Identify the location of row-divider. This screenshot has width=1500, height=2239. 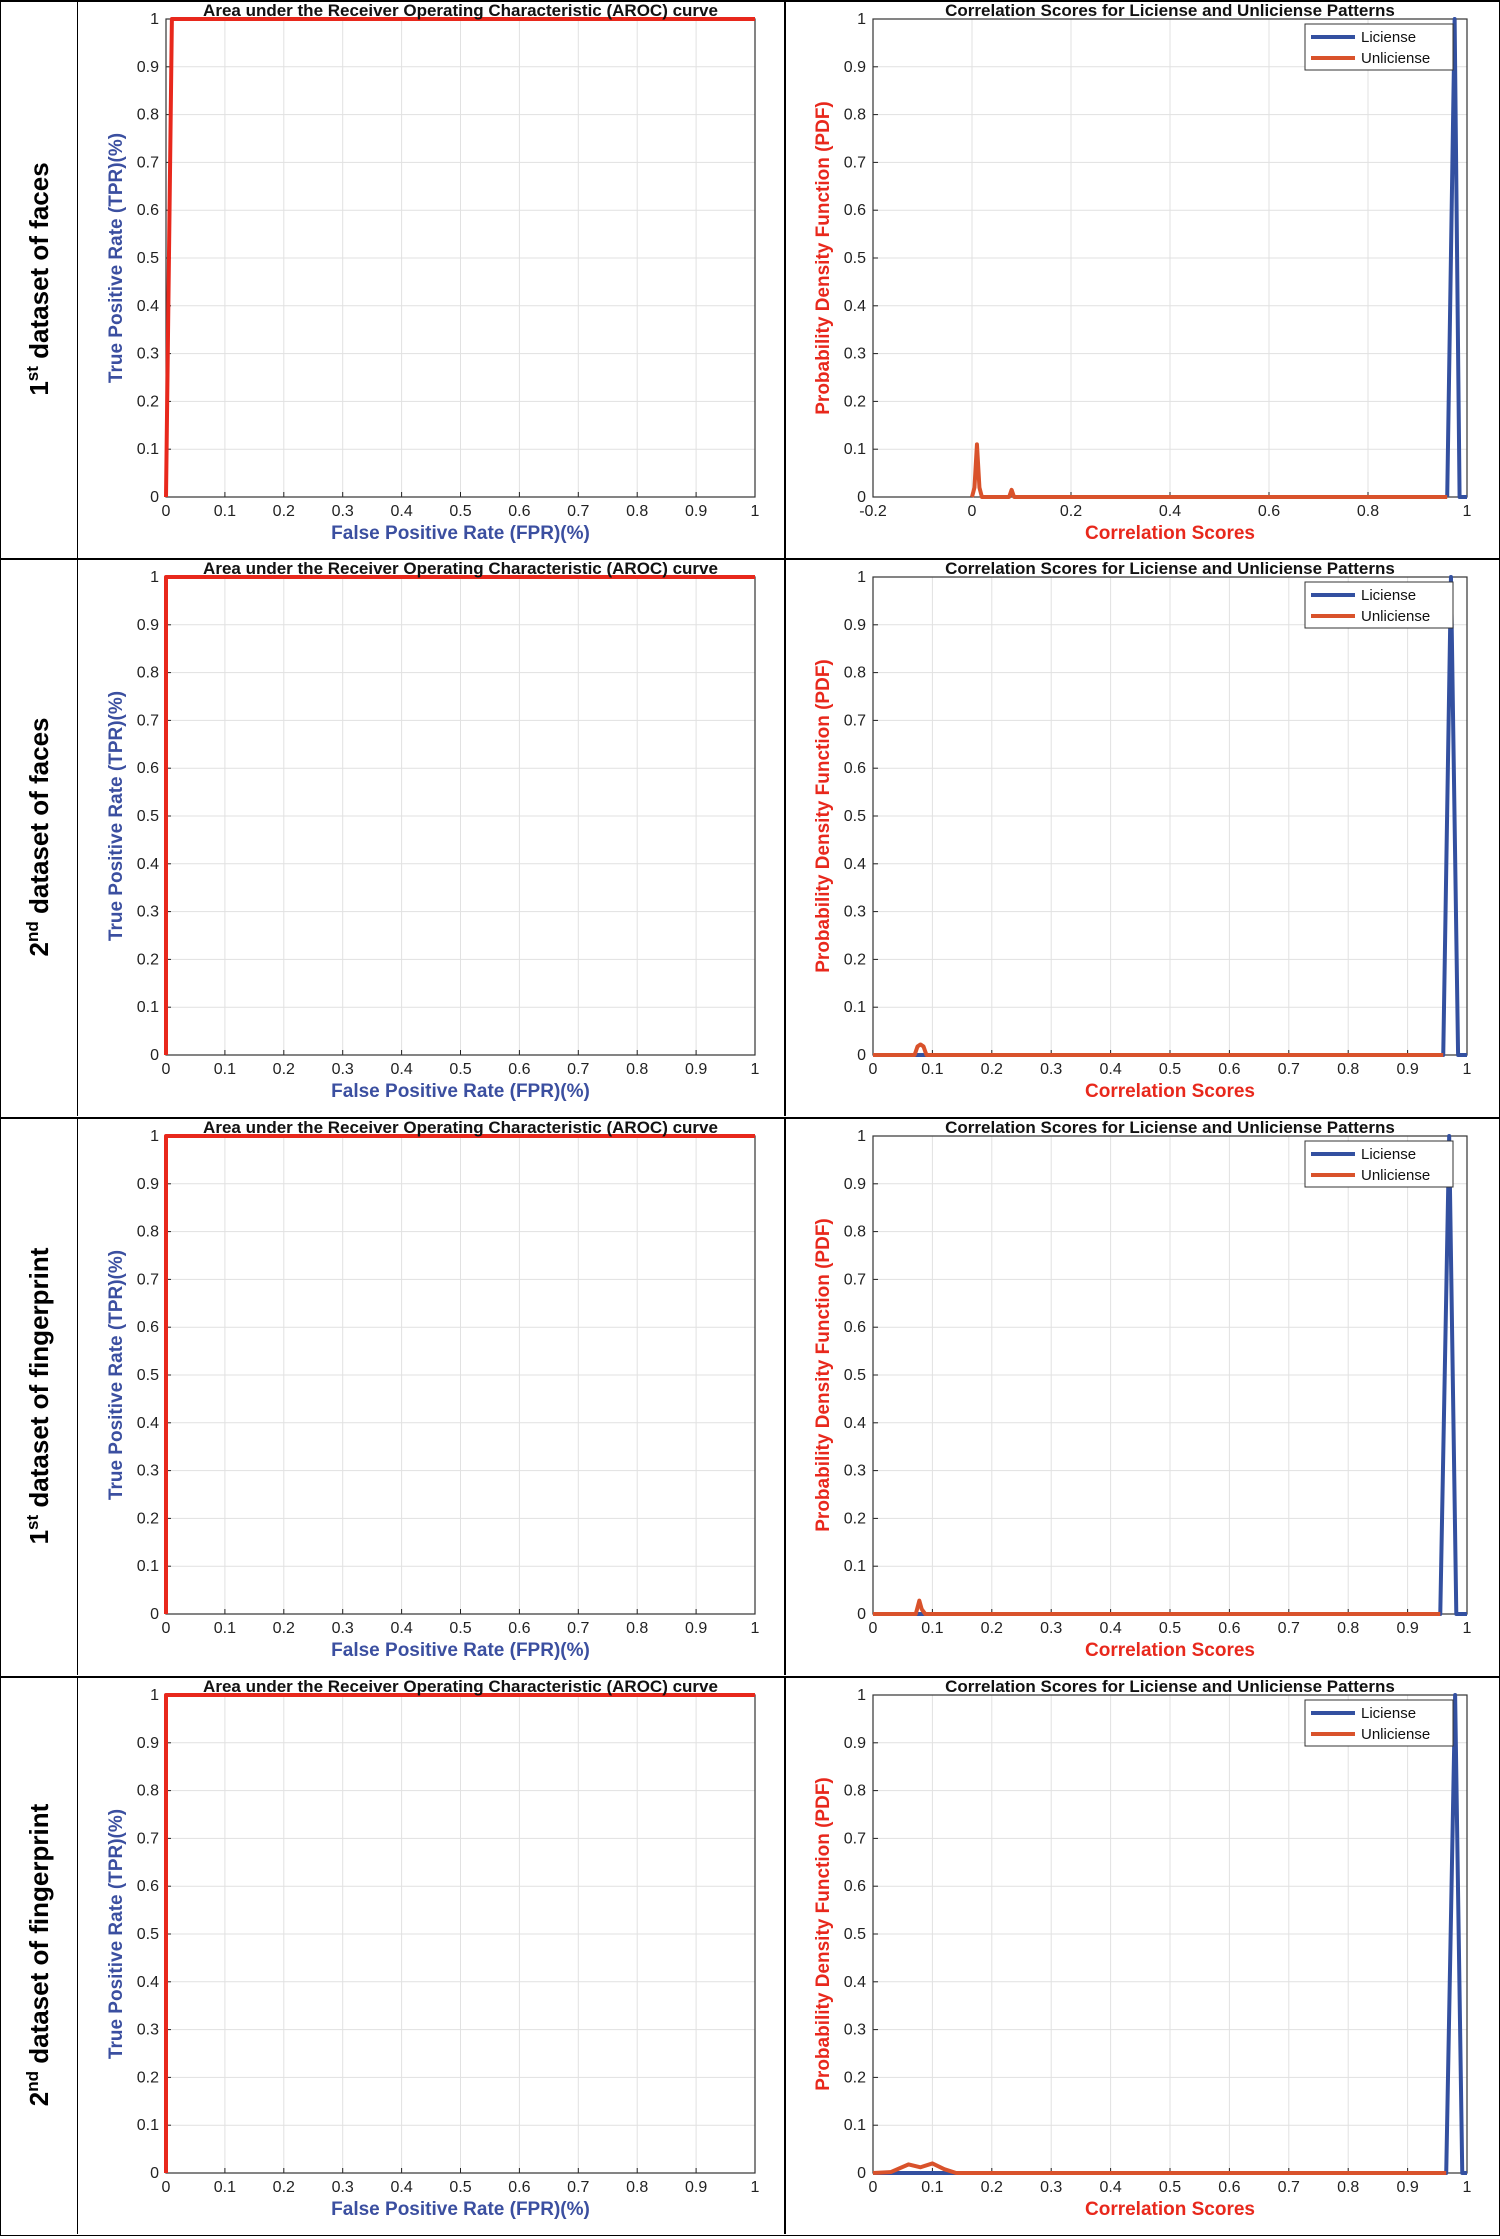
(750, 1118).